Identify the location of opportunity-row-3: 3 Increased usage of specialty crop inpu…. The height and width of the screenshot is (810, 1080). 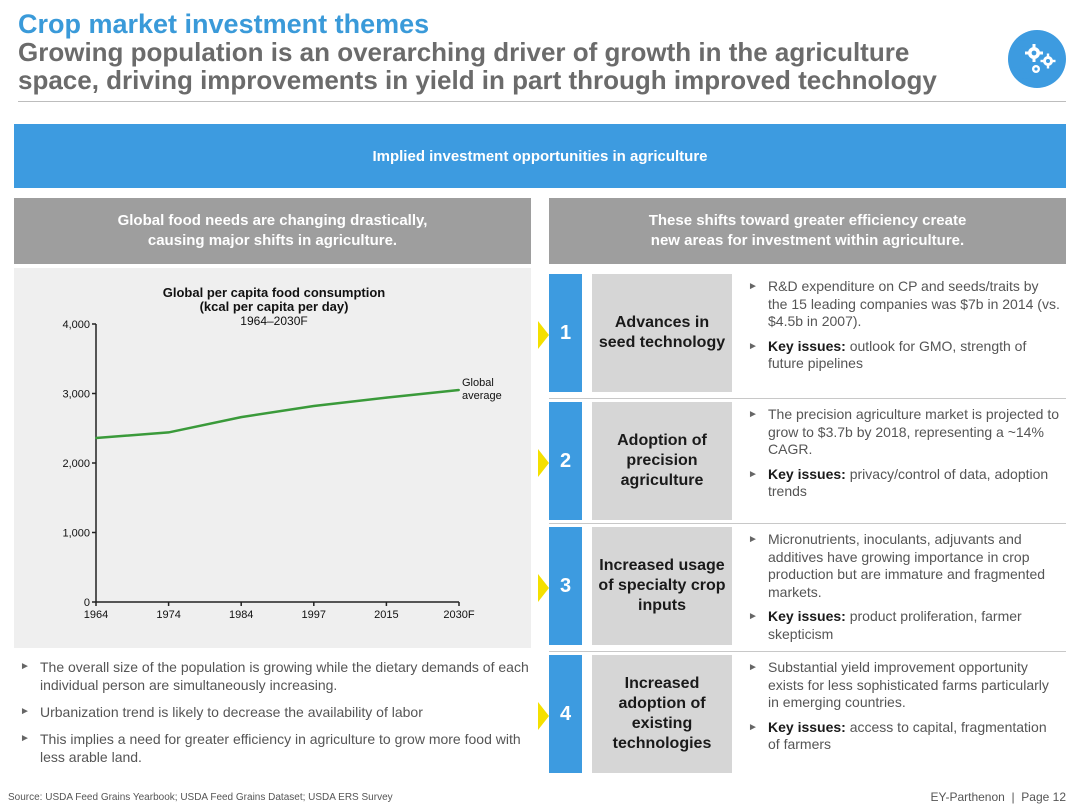
(802, 586).